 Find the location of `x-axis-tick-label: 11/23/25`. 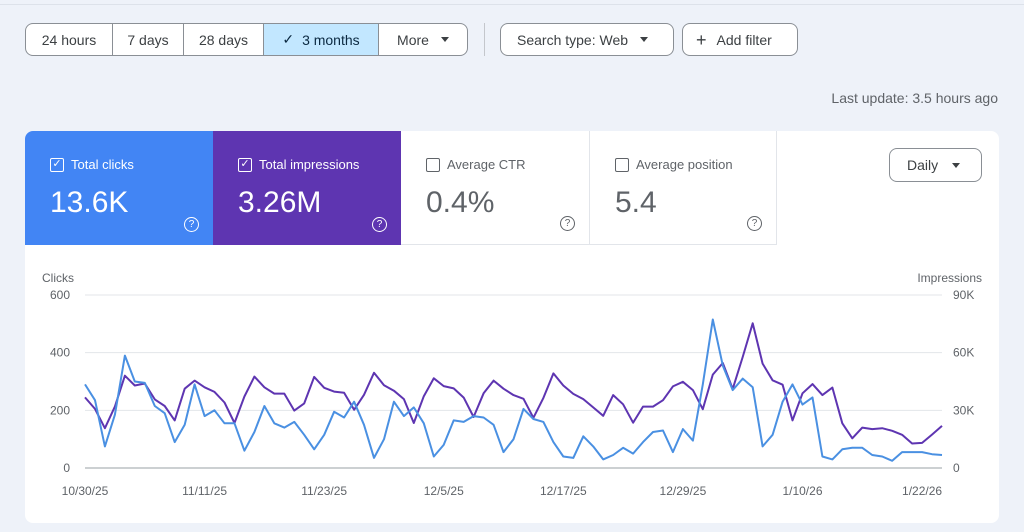

x-axis-tick-label: 11/23/25 is located at coordinates (324, 491).